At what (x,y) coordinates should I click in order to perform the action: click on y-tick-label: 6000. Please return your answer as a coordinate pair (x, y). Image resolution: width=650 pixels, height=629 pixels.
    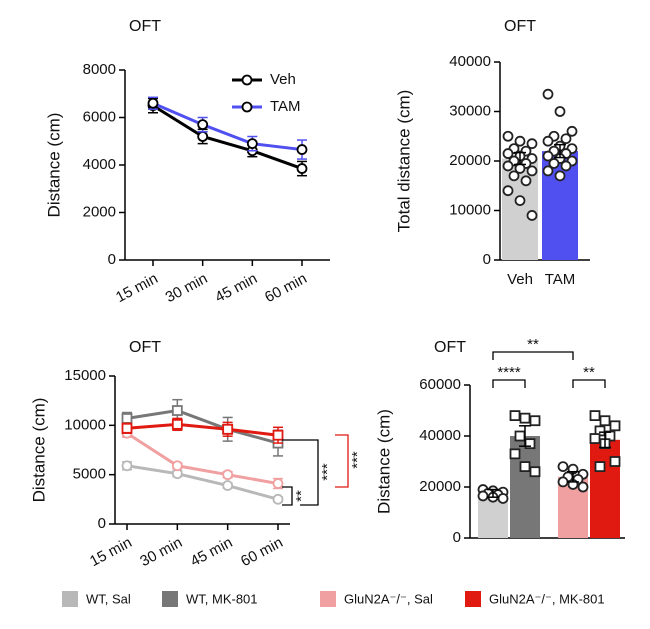
    Looking at the image, I should click on (99, 116).